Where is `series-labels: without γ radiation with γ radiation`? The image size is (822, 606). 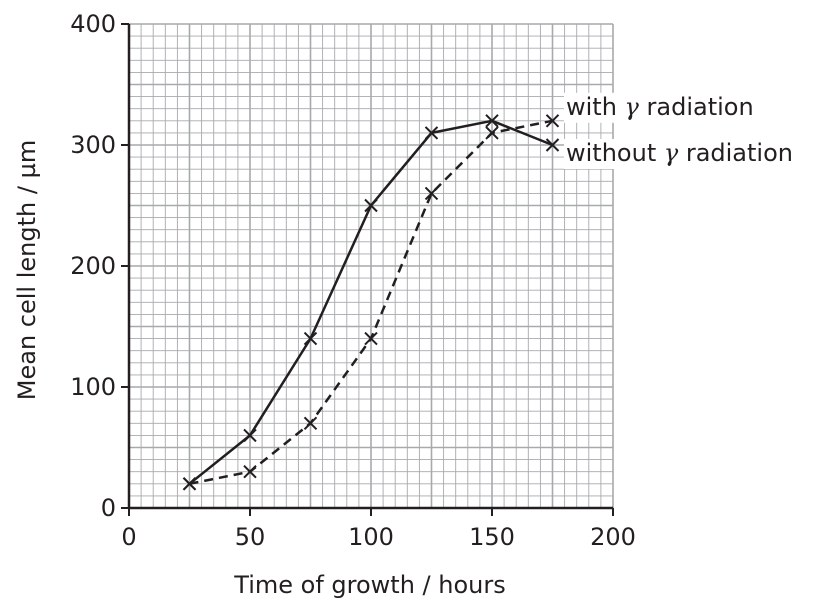
series-labels: without γ radiation with γ radiation is located at coordinates (692, 130).